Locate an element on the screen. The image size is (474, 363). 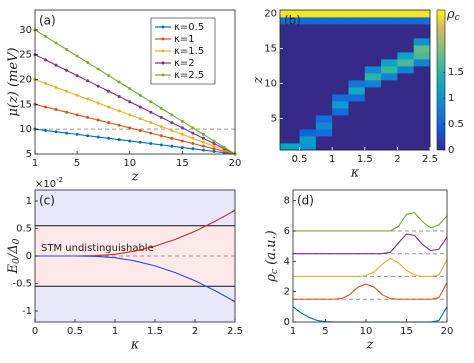
y-axis-label-part: E is located at coordinates (13, 268).